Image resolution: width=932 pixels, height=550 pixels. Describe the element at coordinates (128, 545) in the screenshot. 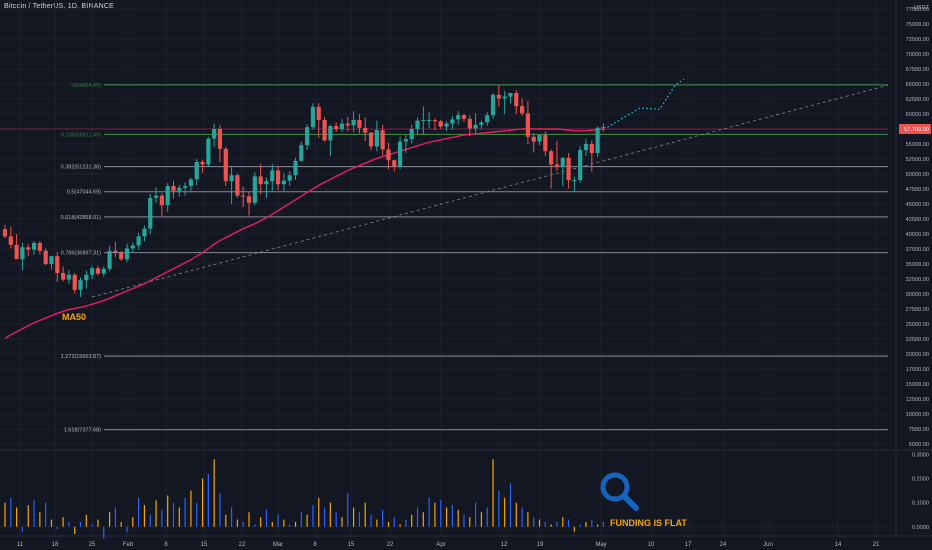

I see `time-axis-label: Feb` at that location.